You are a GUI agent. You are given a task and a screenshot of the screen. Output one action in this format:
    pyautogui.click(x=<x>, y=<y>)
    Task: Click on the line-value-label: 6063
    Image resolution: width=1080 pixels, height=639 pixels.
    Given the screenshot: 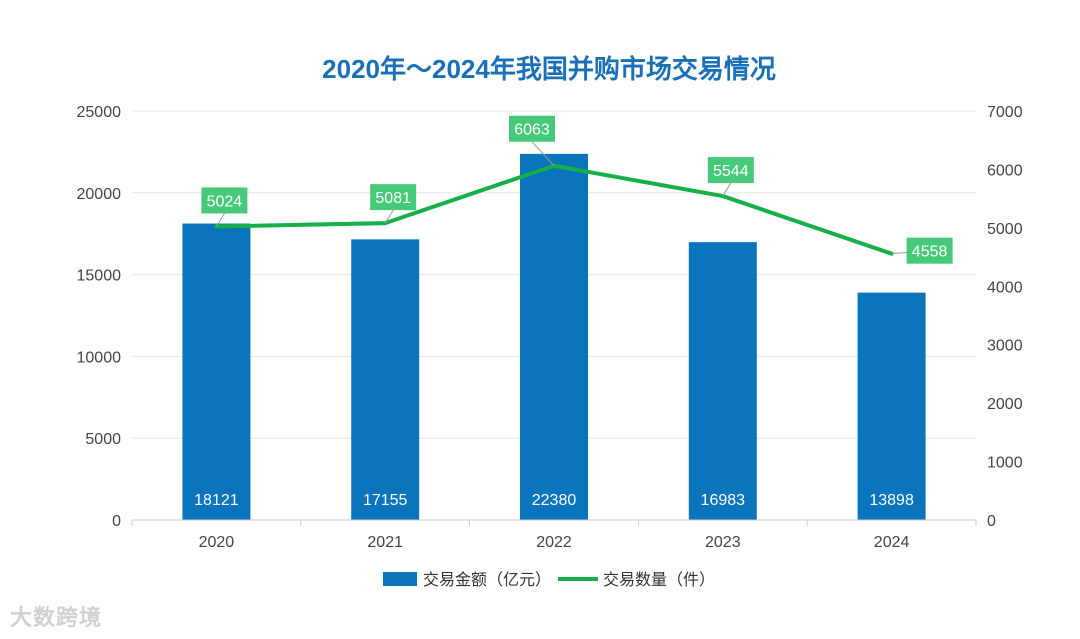 What is the action you would take?
    pyautogui.click(x=532, y=130)
    